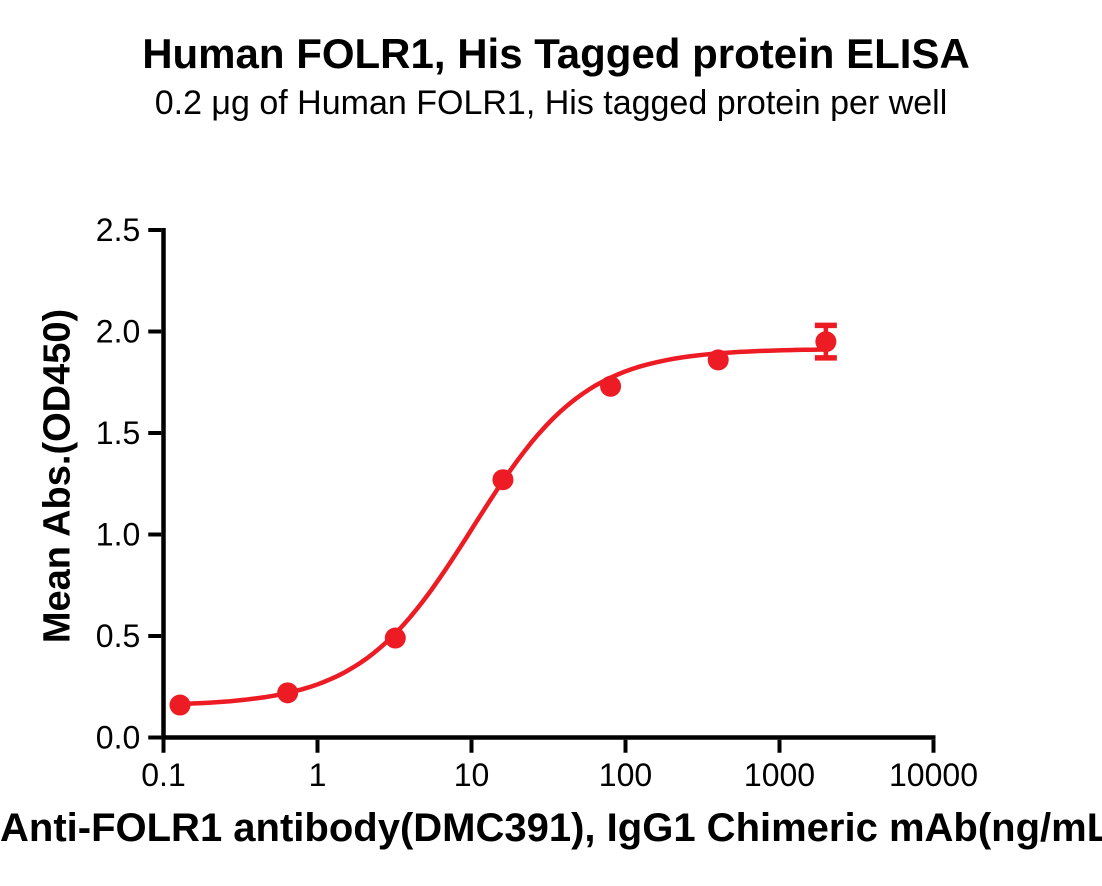 The image size is (1102, 886). Describe the element at coordinates (472, 775) in the screenshot. I see `x-tick-label: 10` at that location.